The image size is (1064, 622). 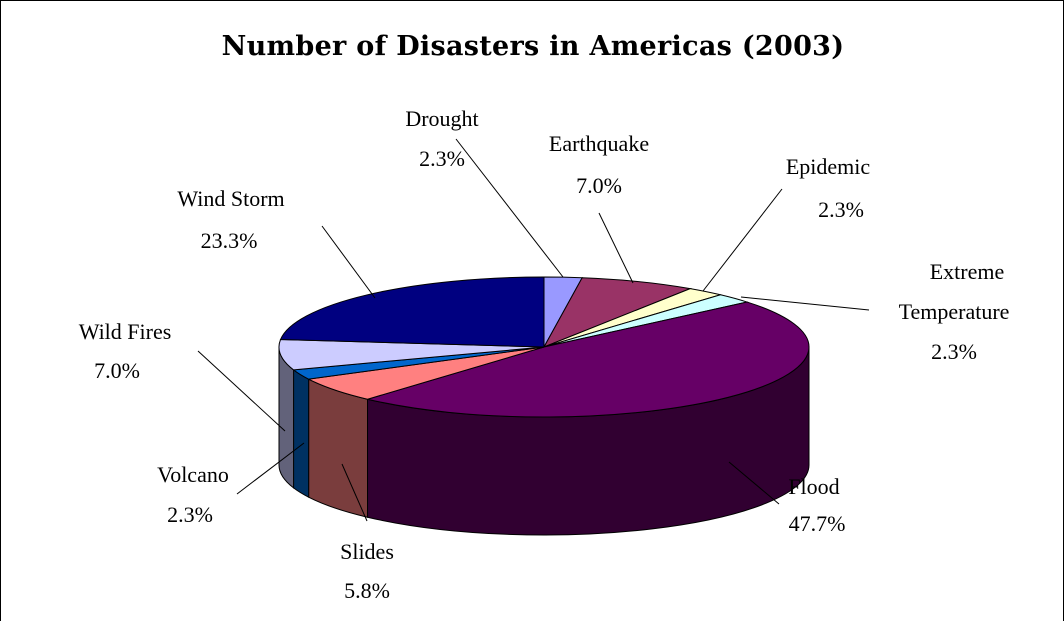 I want to click on data-label-percent-wild-fires: 7.0%, so click(x=117, y=370).